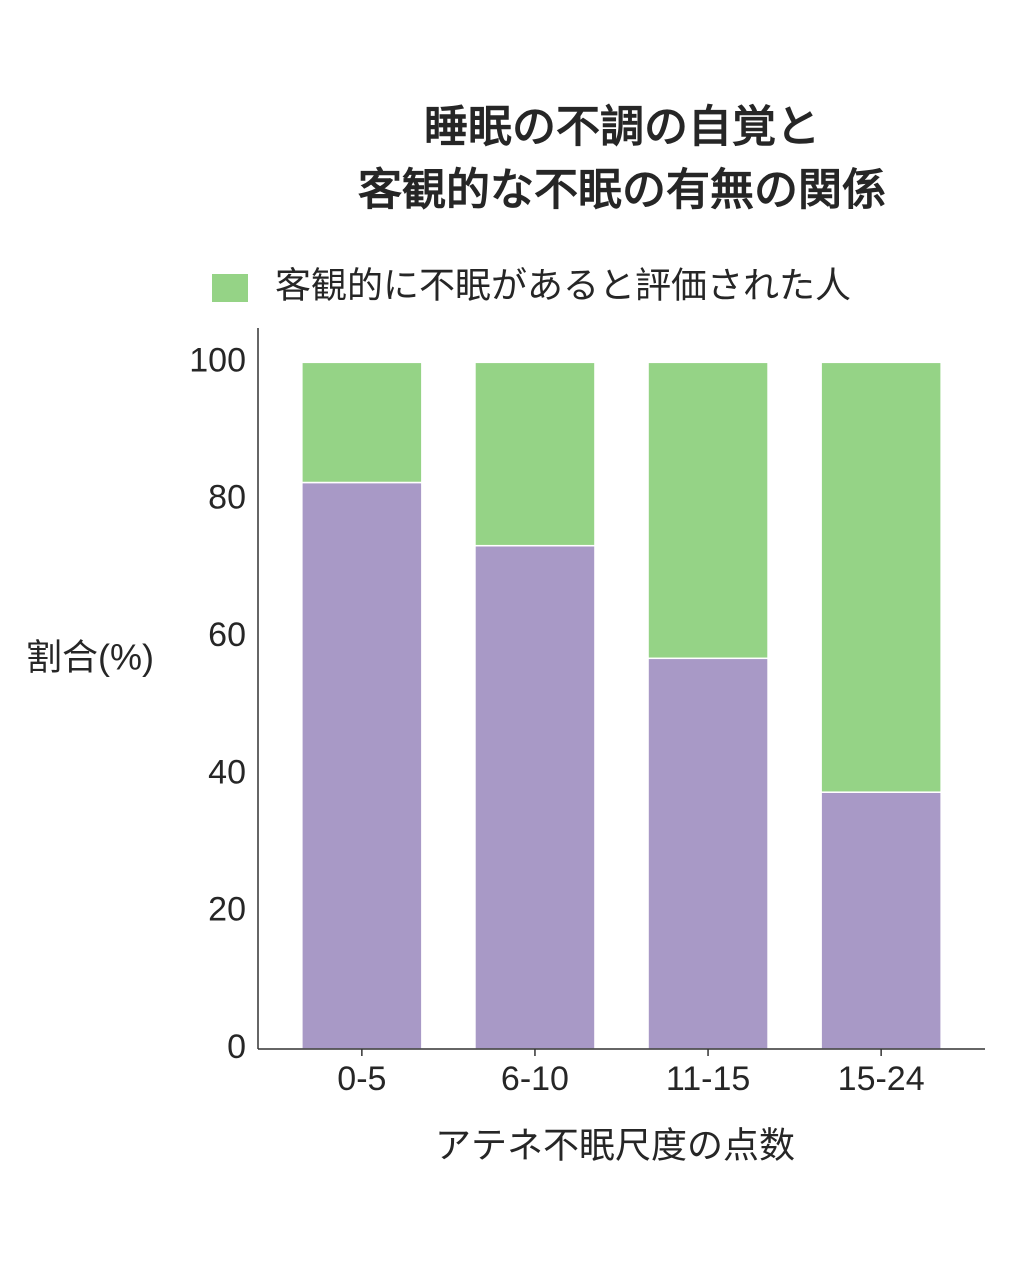  What do you see at coordinates (227, 910) in the screenshot?
I see `y-tick-label: 20` at bounding box center [227, 910].